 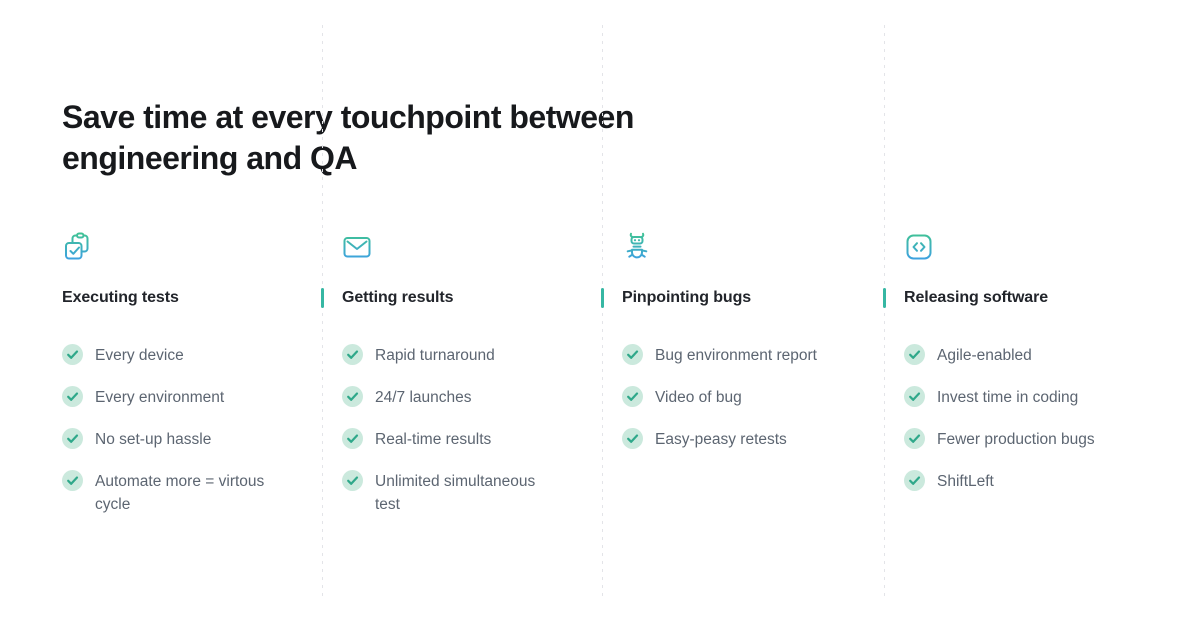 I want to click on column-title: Pinpointing bugs, so click(x=687, y=297).